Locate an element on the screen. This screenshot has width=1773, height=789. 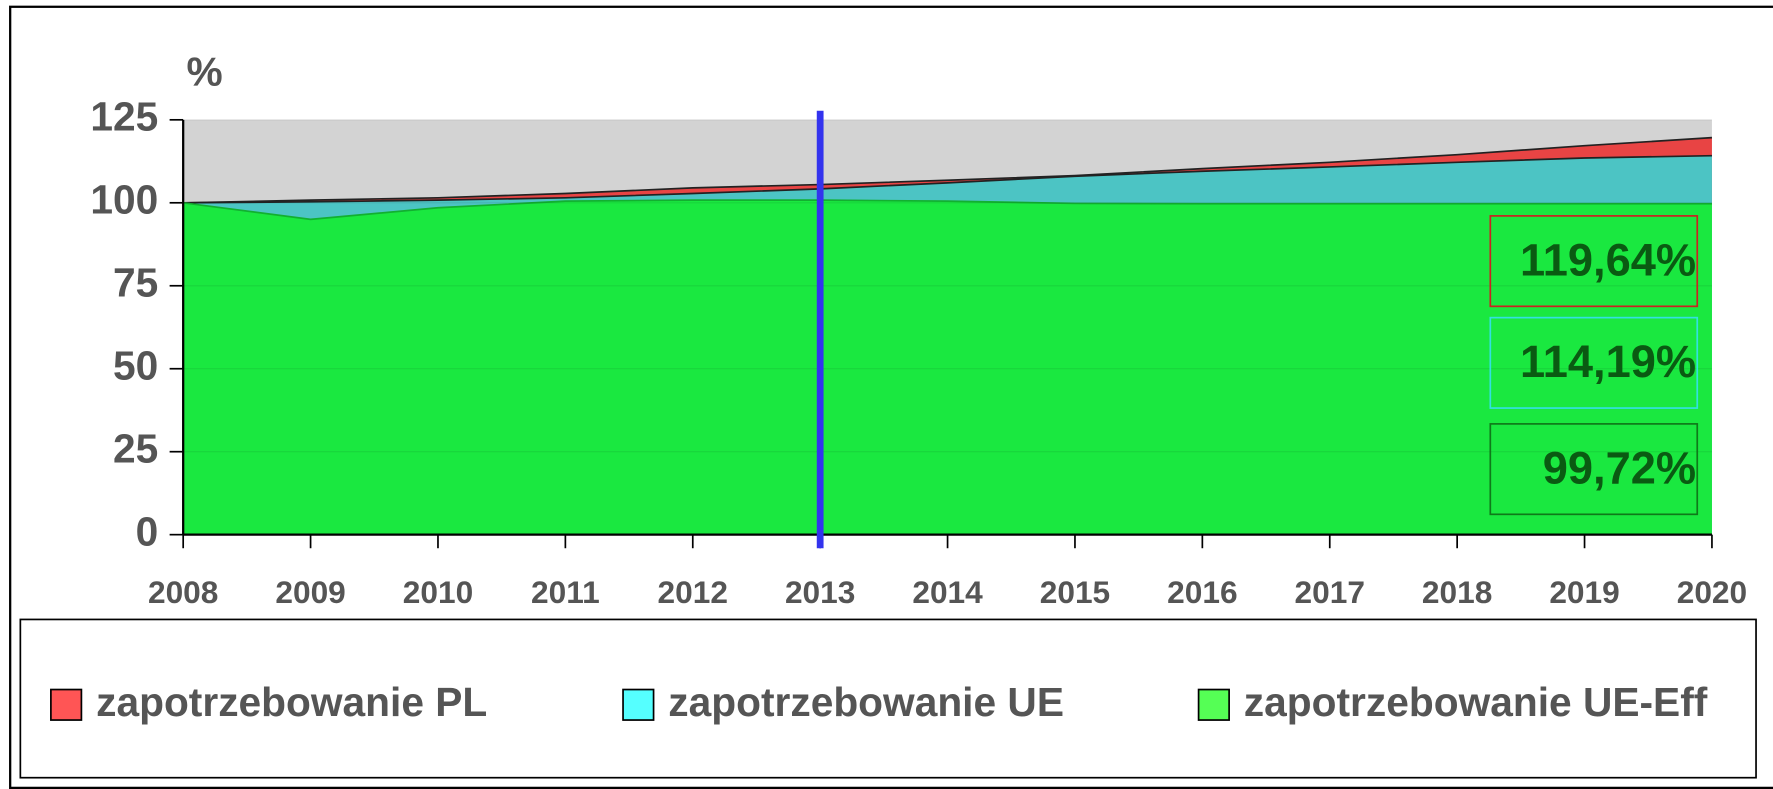
legend-label: zapotrzebowanie UE is located at coordinates (866, 702).